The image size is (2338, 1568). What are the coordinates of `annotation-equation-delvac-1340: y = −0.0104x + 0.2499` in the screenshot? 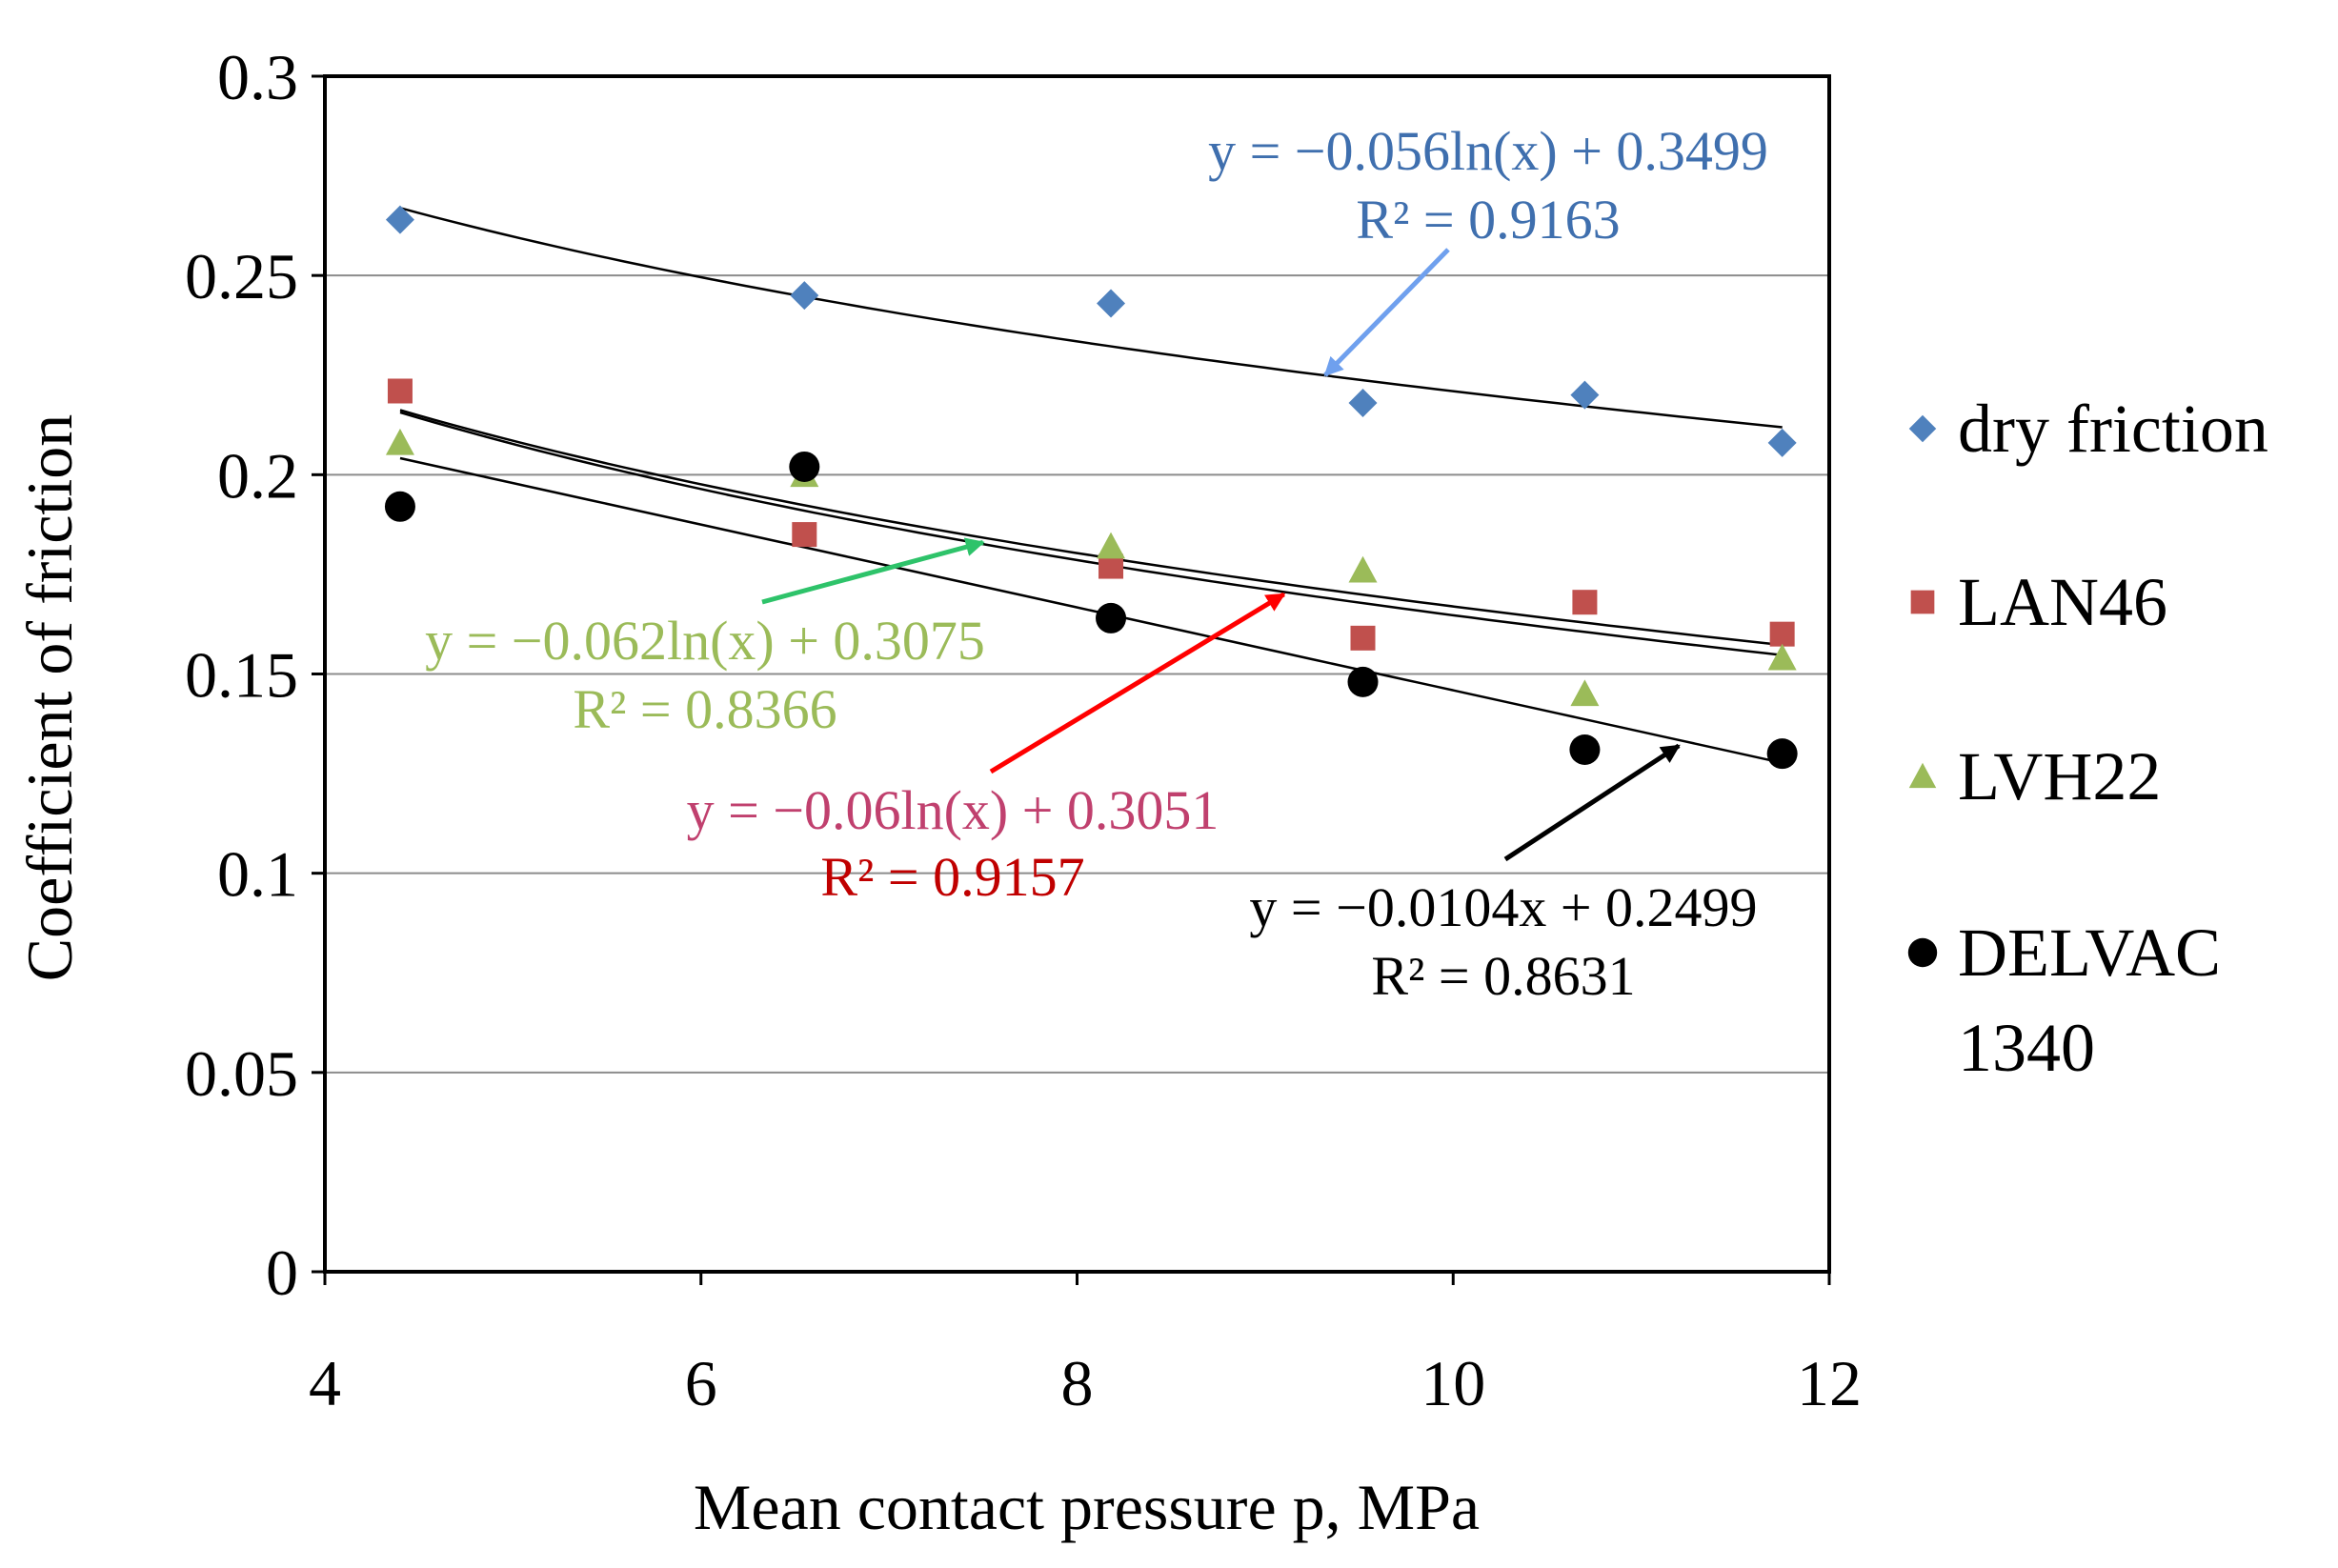 It's located at (1503, 907).